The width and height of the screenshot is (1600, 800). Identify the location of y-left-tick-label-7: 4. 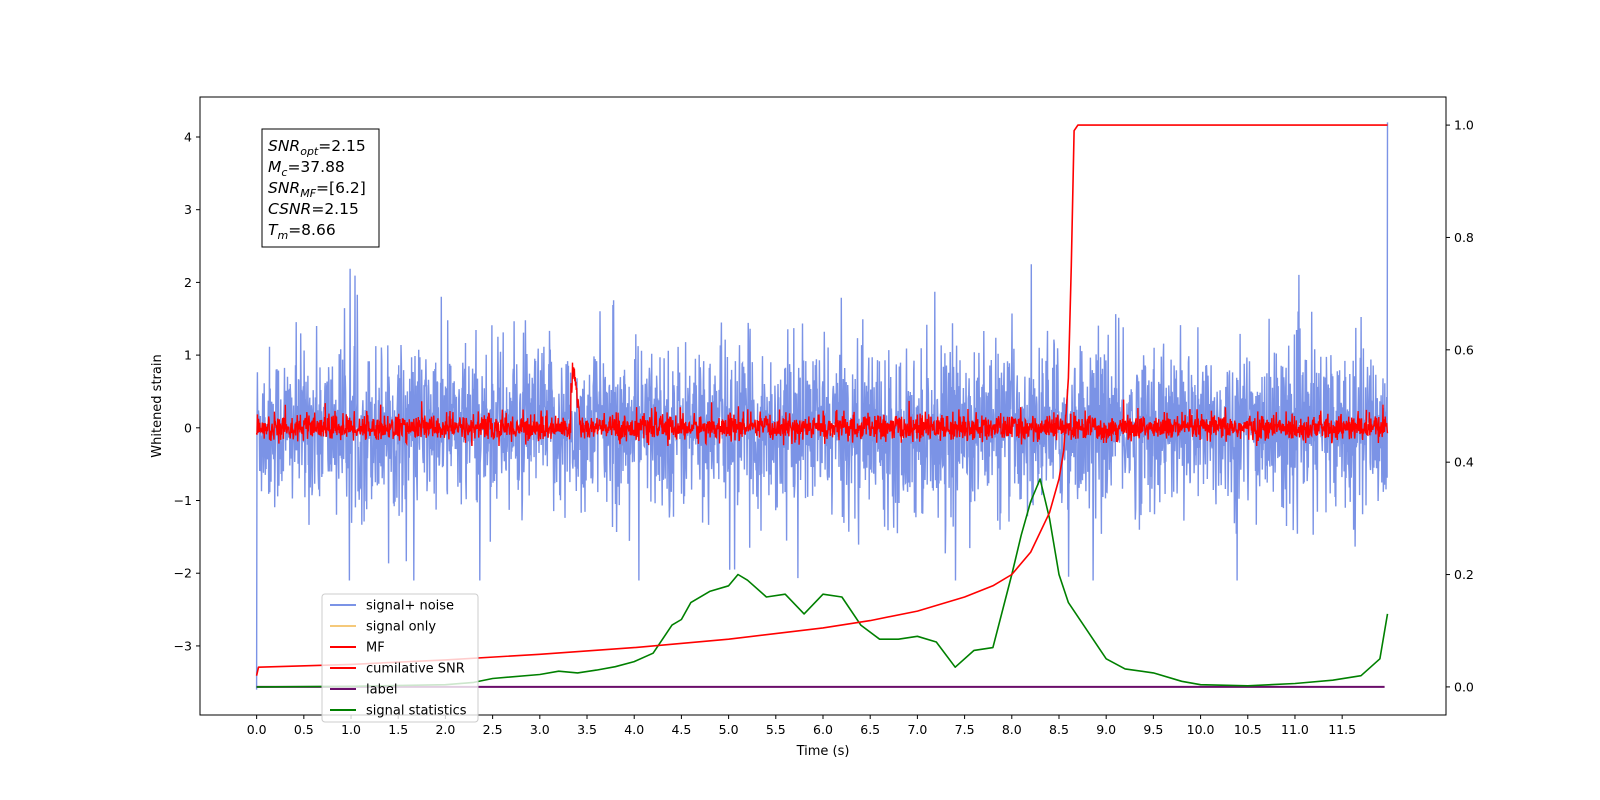
(188, 136).